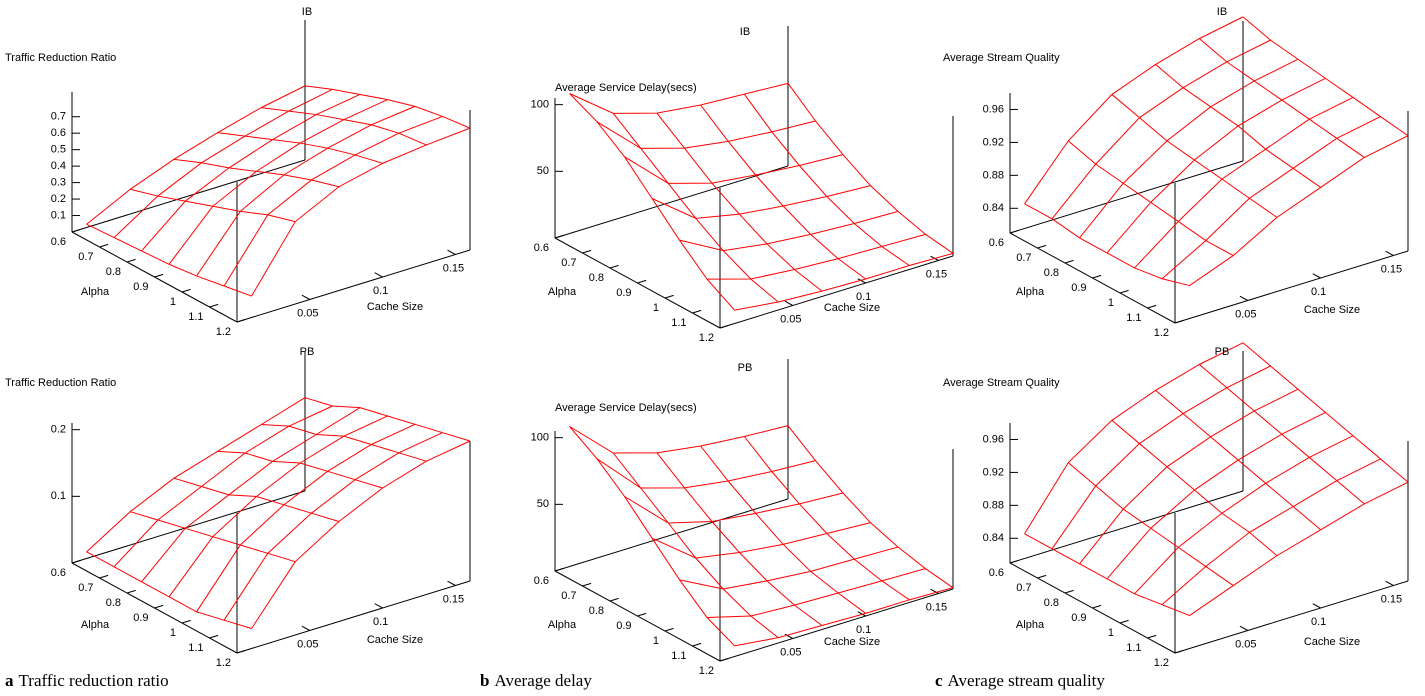 This screenshot has width=1425, height=696. Describe the element at coordinates (1051, 603) in the screenshot. I see `x-tick-label: 0.8` at that location.